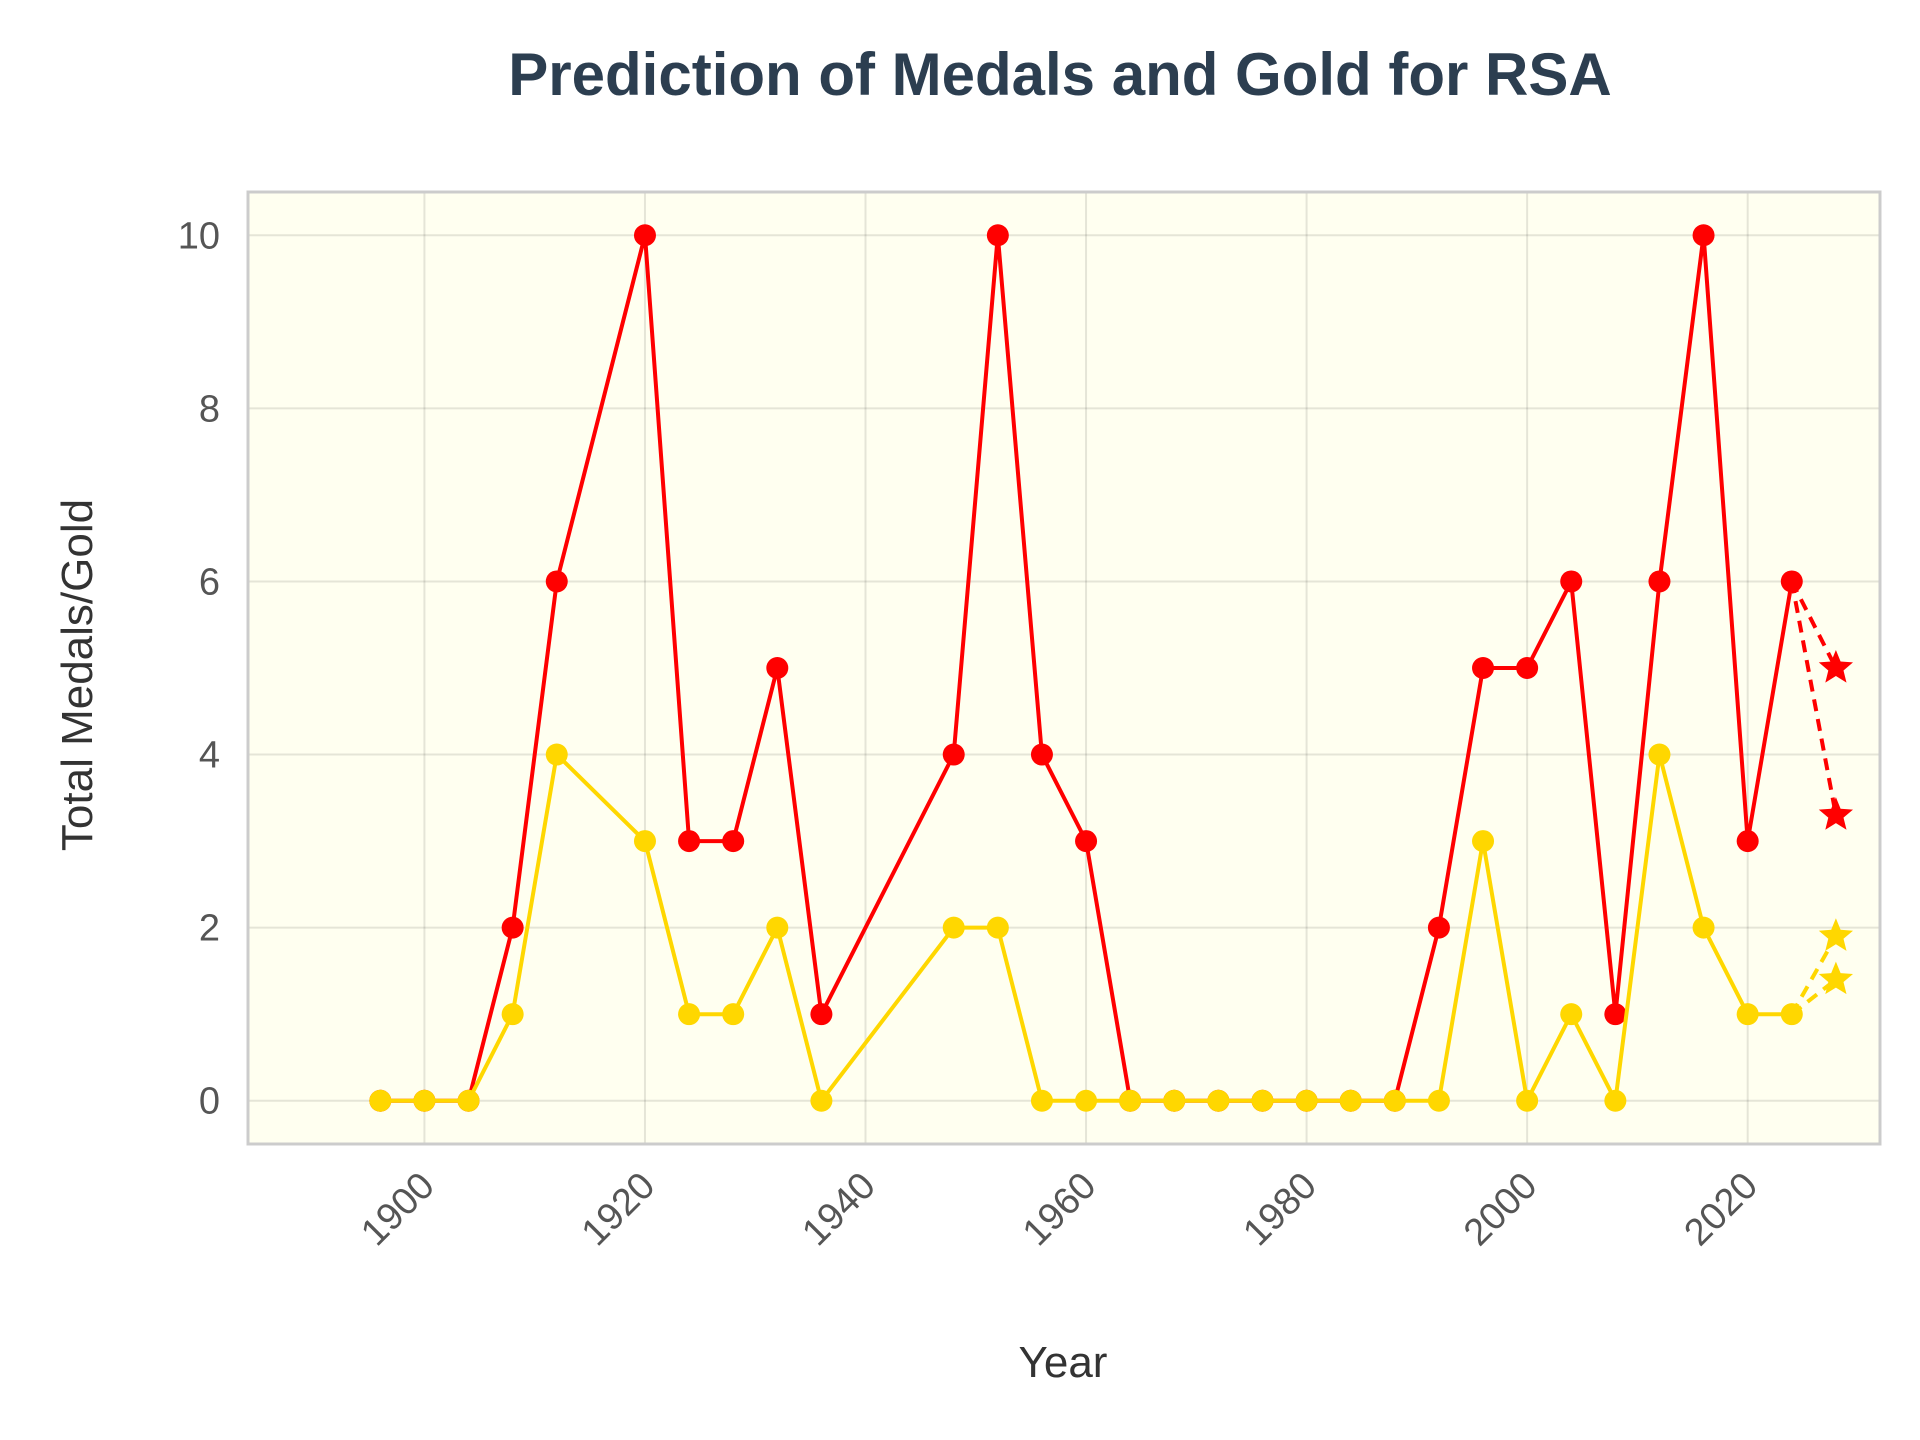 Image resolution: width=1920 pixels, height=1440 pixels. I want to click on y-tick-label: 0, so click(209, 1102).